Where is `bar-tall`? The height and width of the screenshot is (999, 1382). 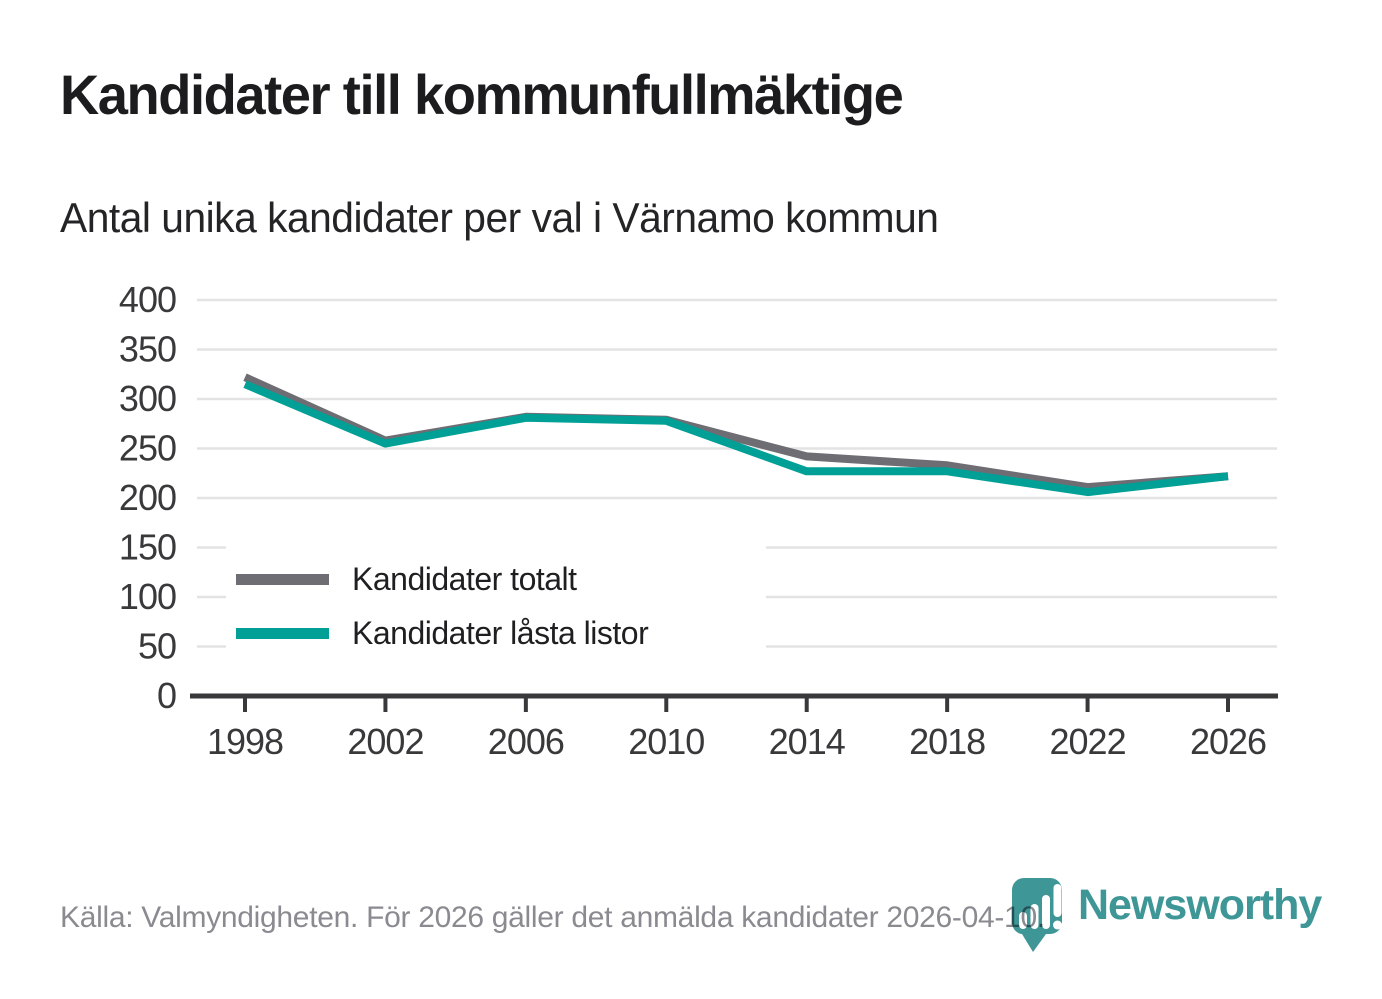 bar-tall is located at coordinates (1046, 912).